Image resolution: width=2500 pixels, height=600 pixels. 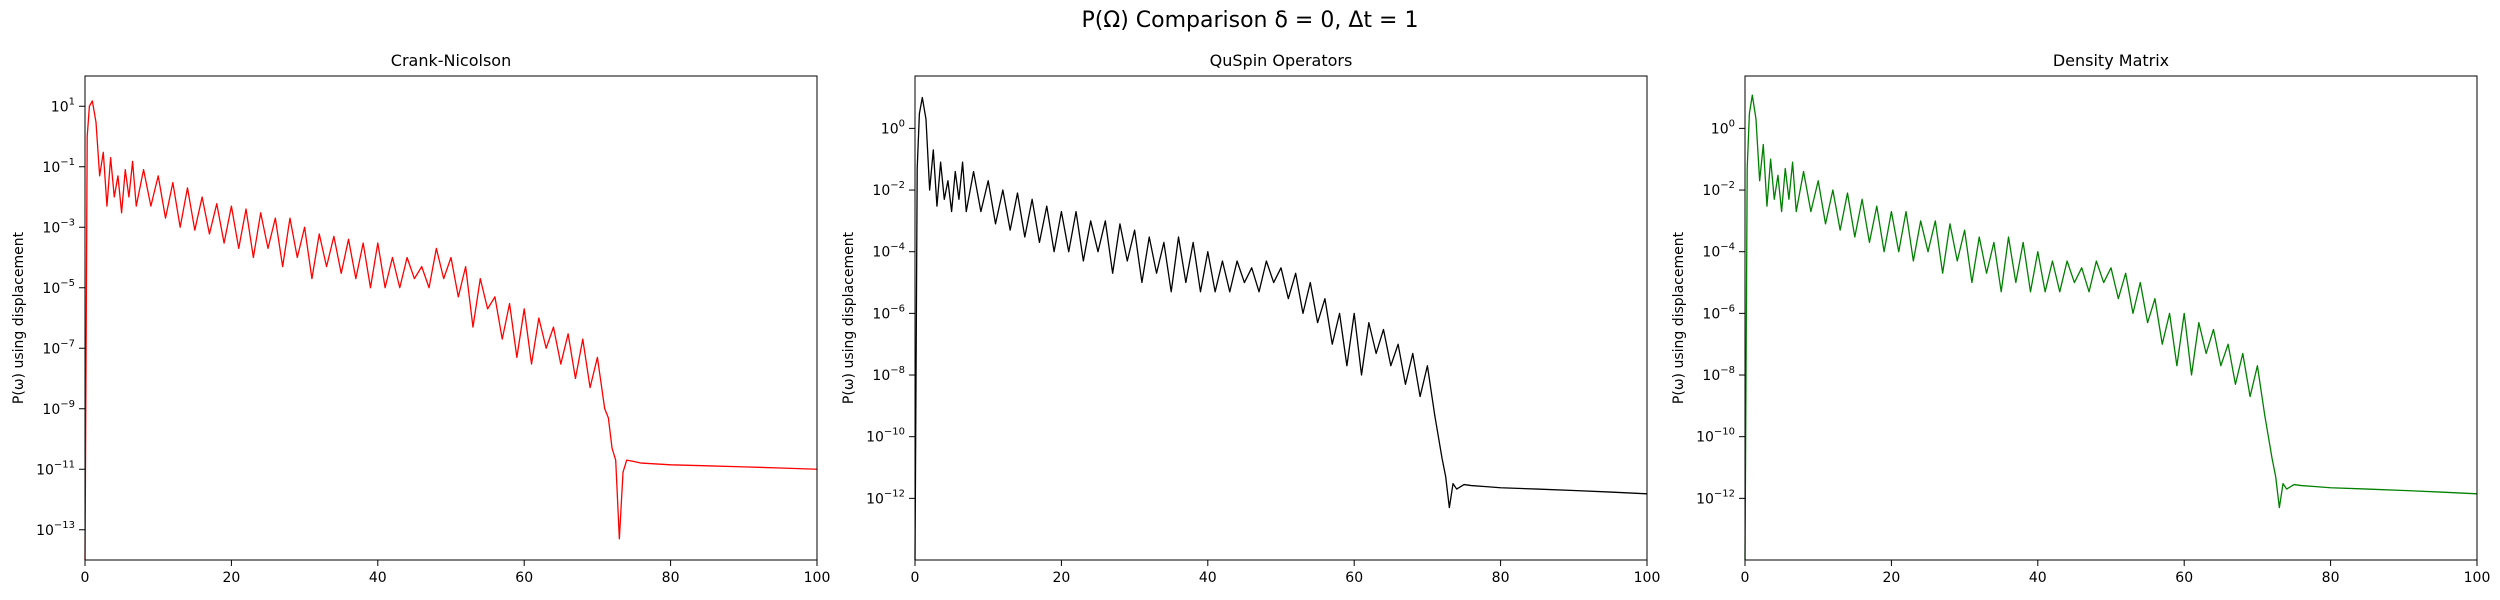 What do you see at coordinates (58, 408) in the screenshot?
I see `y-tick-label: 10⁻⁹` at bounding box center [58, 408].